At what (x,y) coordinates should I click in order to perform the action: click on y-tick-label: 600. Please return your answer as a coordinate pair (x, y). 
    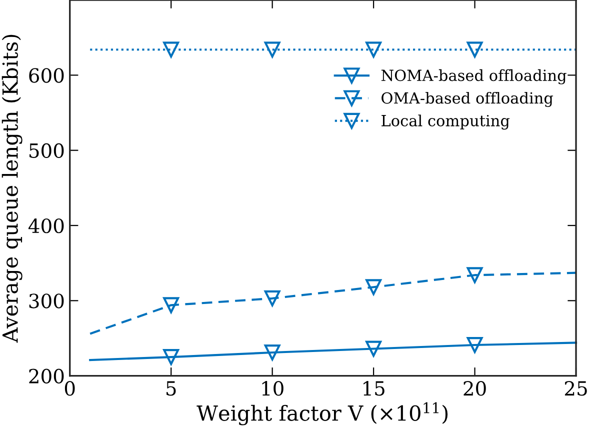
    Looking at the image, I should click on (46, 75).